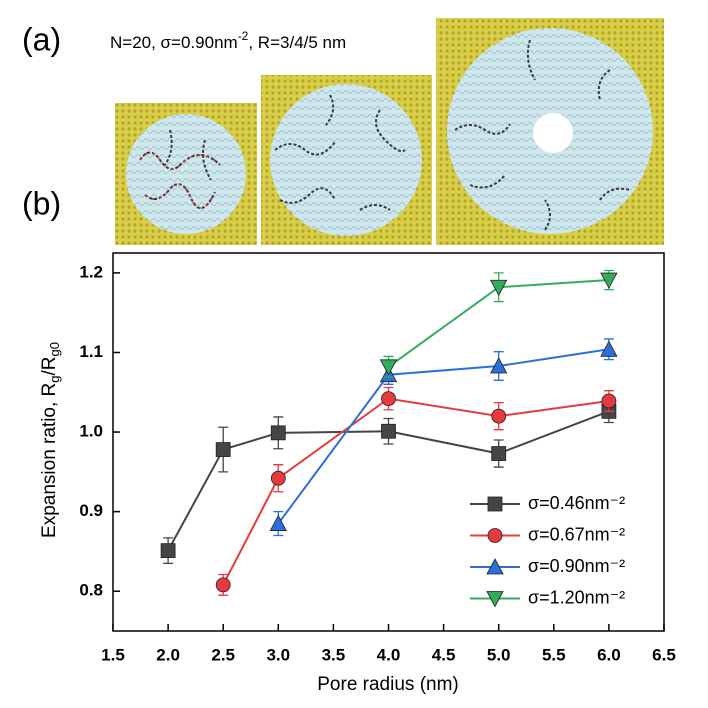 This screenshot has height=708, width=708. I want to click on y-axis-label: Expansion ratio, Rg/Rg0, so click(50, 440).